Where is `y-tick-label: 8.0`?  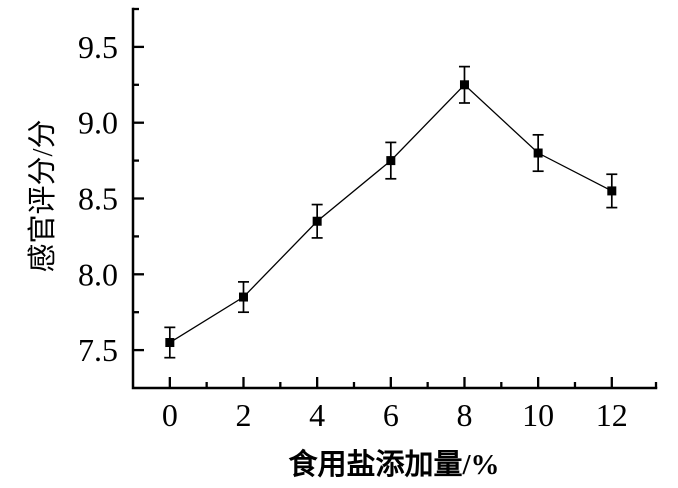
y-tick-label: 8.0 is located at coordinates (98, 274).